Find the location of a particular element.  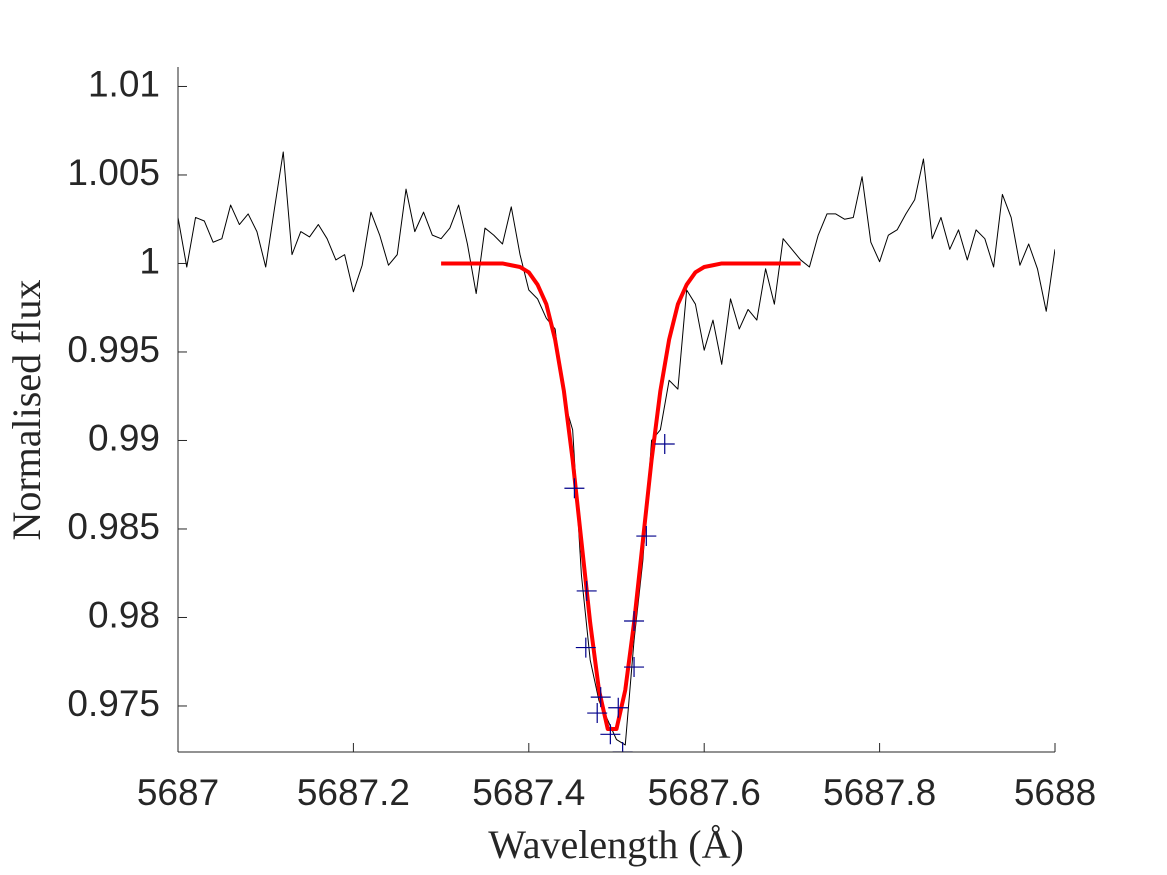

y-tick-label: 1.005 is located at coordinates (113, 172).